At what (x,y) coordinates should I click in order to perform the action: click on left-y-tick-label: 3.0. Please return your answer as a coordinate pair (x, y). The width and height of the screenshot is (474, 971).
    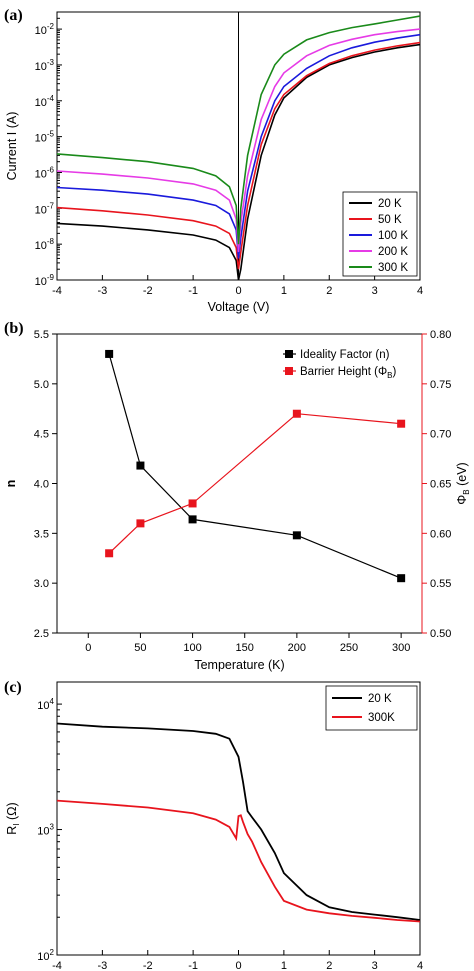
    Looking at the image, I should click on (41, 584).